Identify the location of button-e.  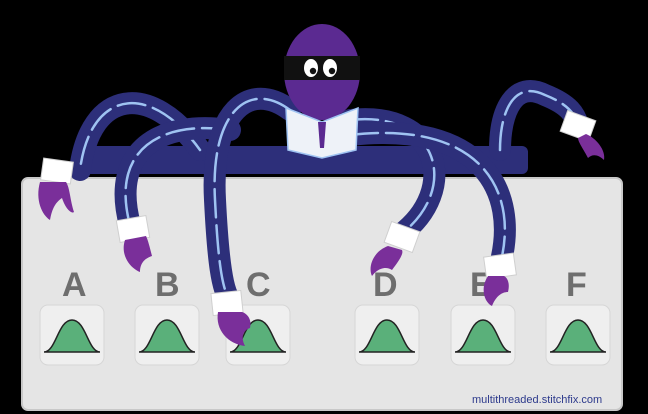
(483, 335).